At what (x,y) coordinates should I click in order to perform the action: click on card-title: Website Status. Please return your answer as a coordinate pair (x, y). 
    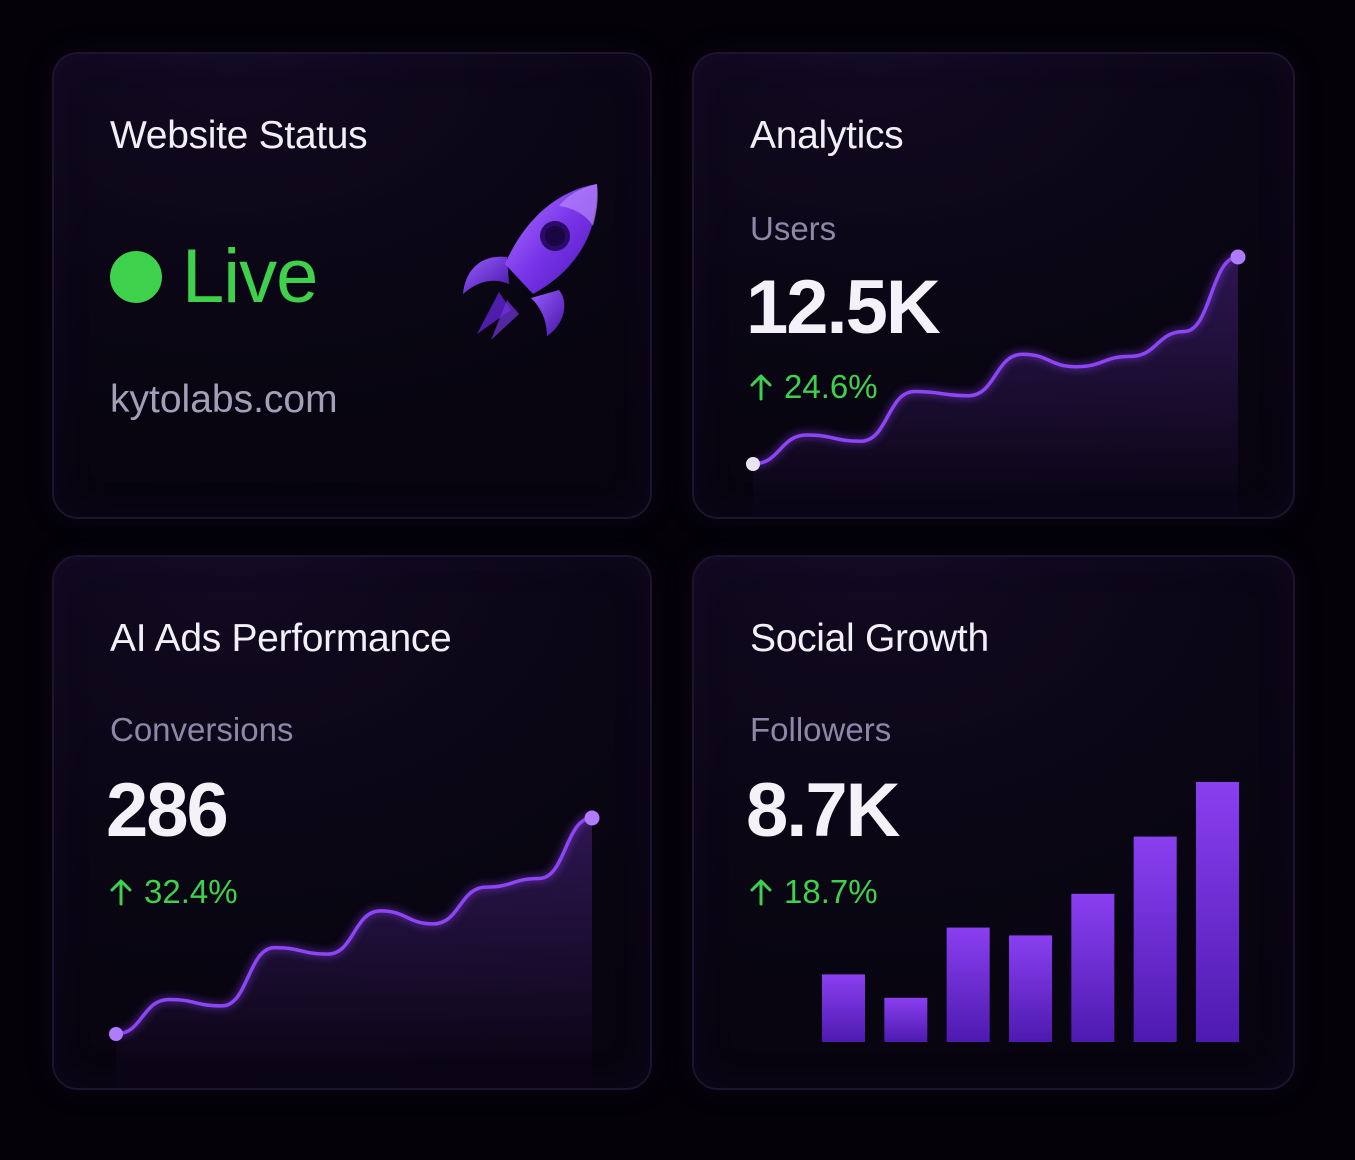
    Looking at the image, I should click on (239, 135).